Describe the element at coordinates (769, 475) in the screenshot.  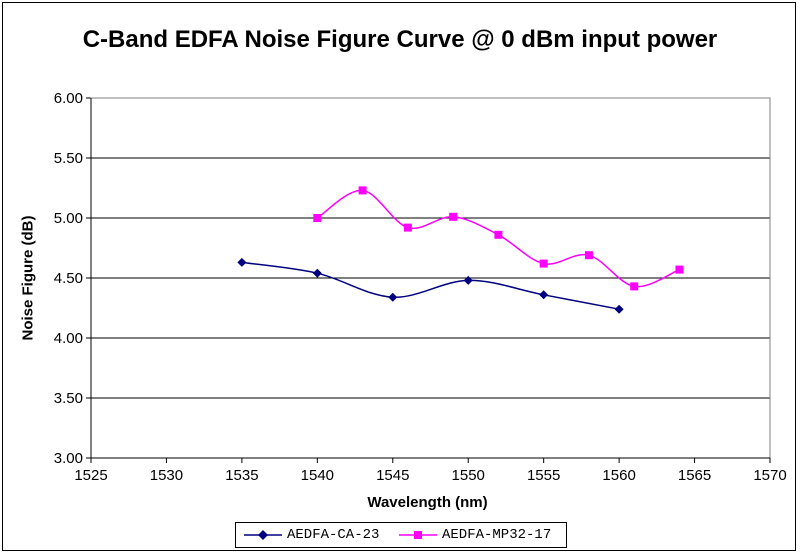
I see `x-tick-label-9: 1570` at that location.